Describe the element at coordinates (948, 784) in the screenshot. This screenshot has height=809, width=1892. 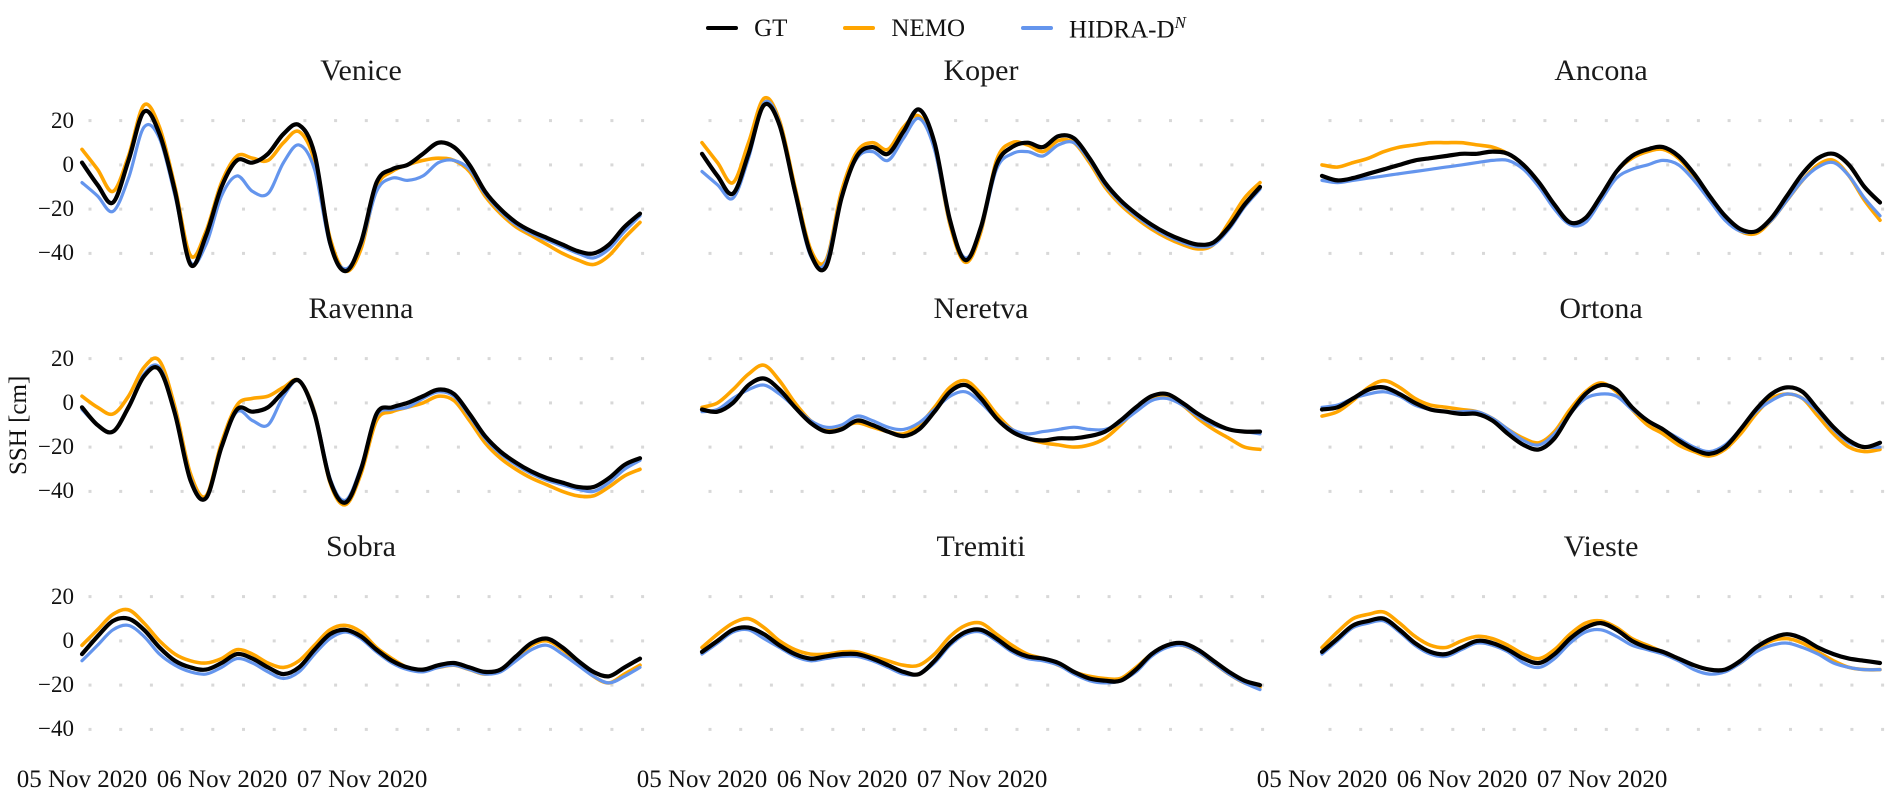
I see `x-axis-col-2: 05 Nov 2020 06 Nov 2020 07 Nov 2020` at that location.